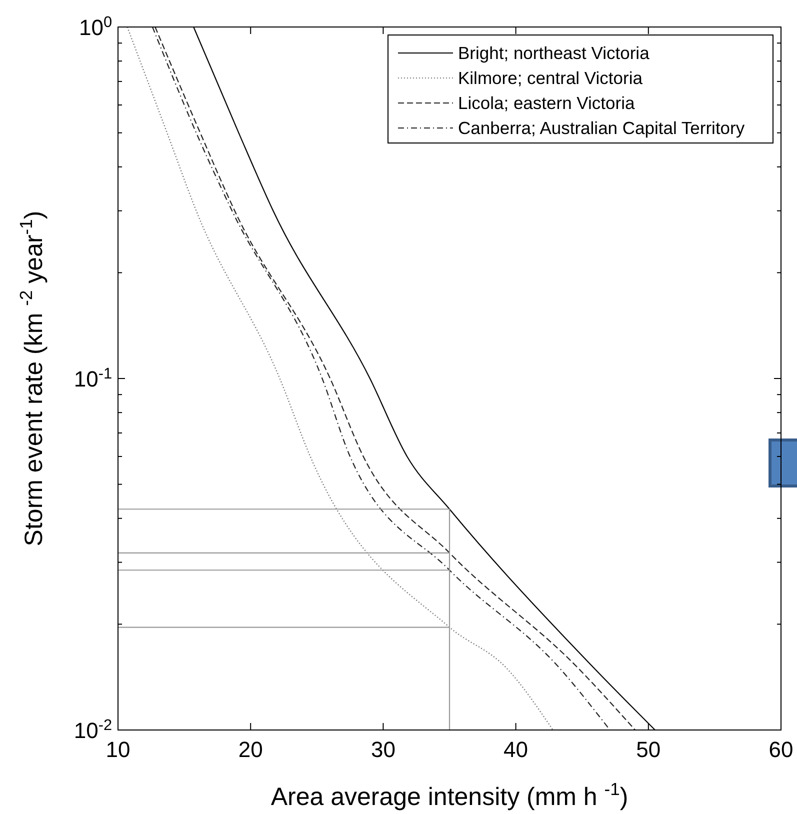 The width and height of the screenshot is (797, 814). I want to click on x-tick-label: 60, so click(781, 749).